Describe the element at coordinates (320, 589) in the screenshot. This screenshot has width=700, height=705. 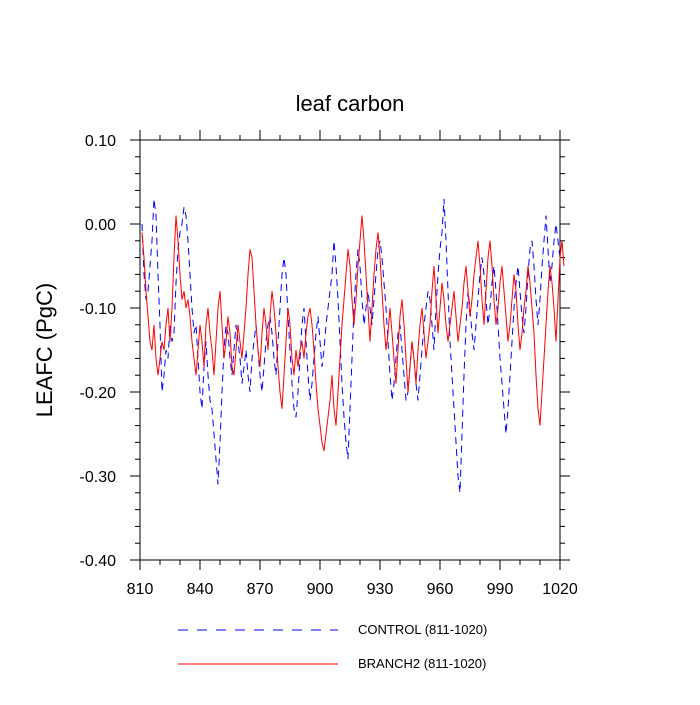
I see `x-tick-label: 900` at that location.